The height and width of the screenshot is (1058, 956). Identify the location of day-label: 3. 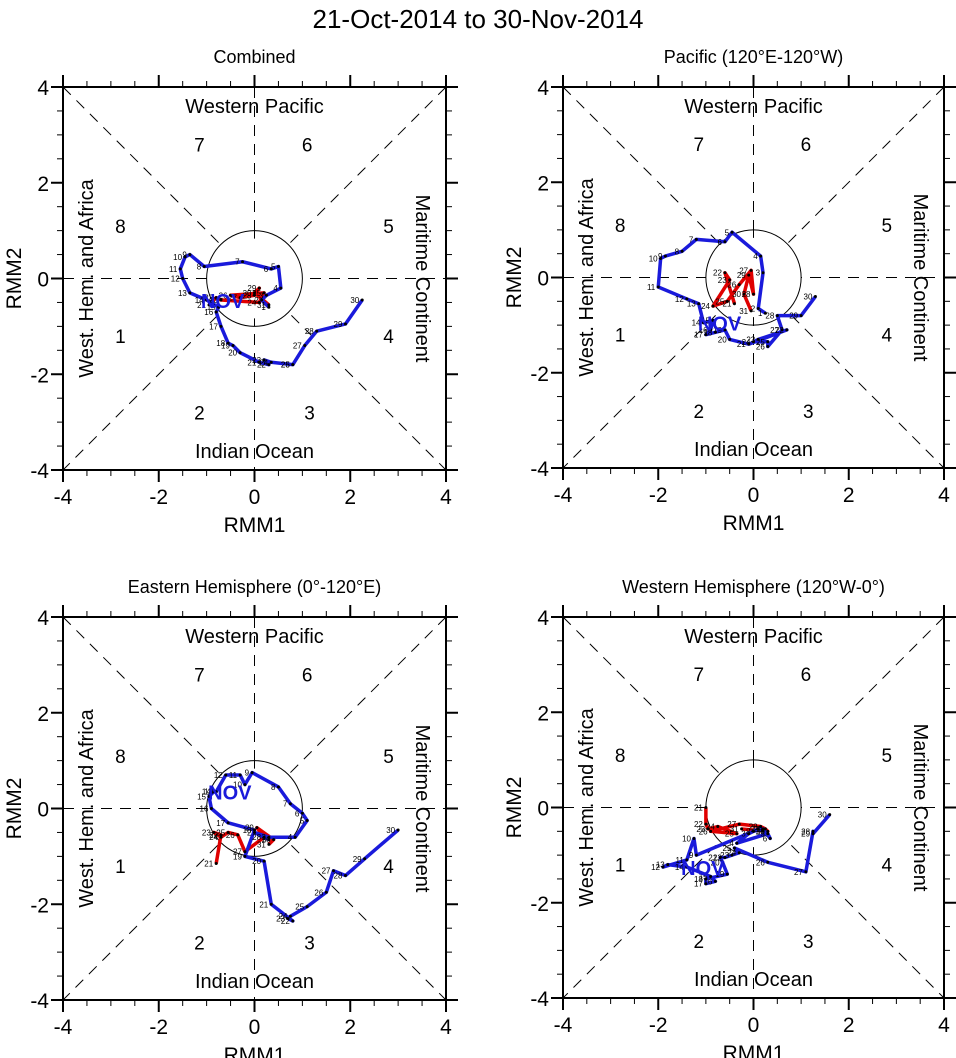
(261, 295).